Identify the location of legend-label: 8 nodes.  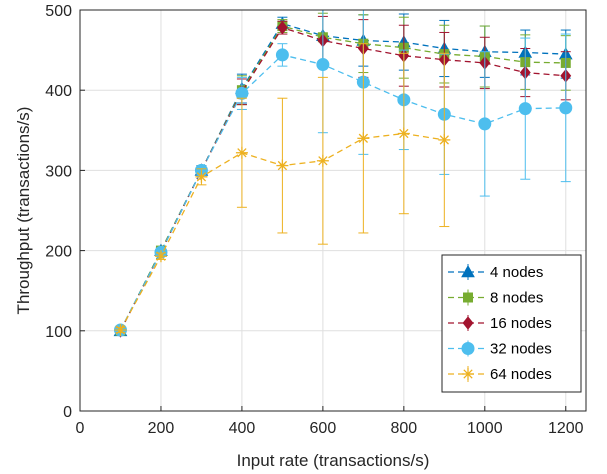
(516, 298).